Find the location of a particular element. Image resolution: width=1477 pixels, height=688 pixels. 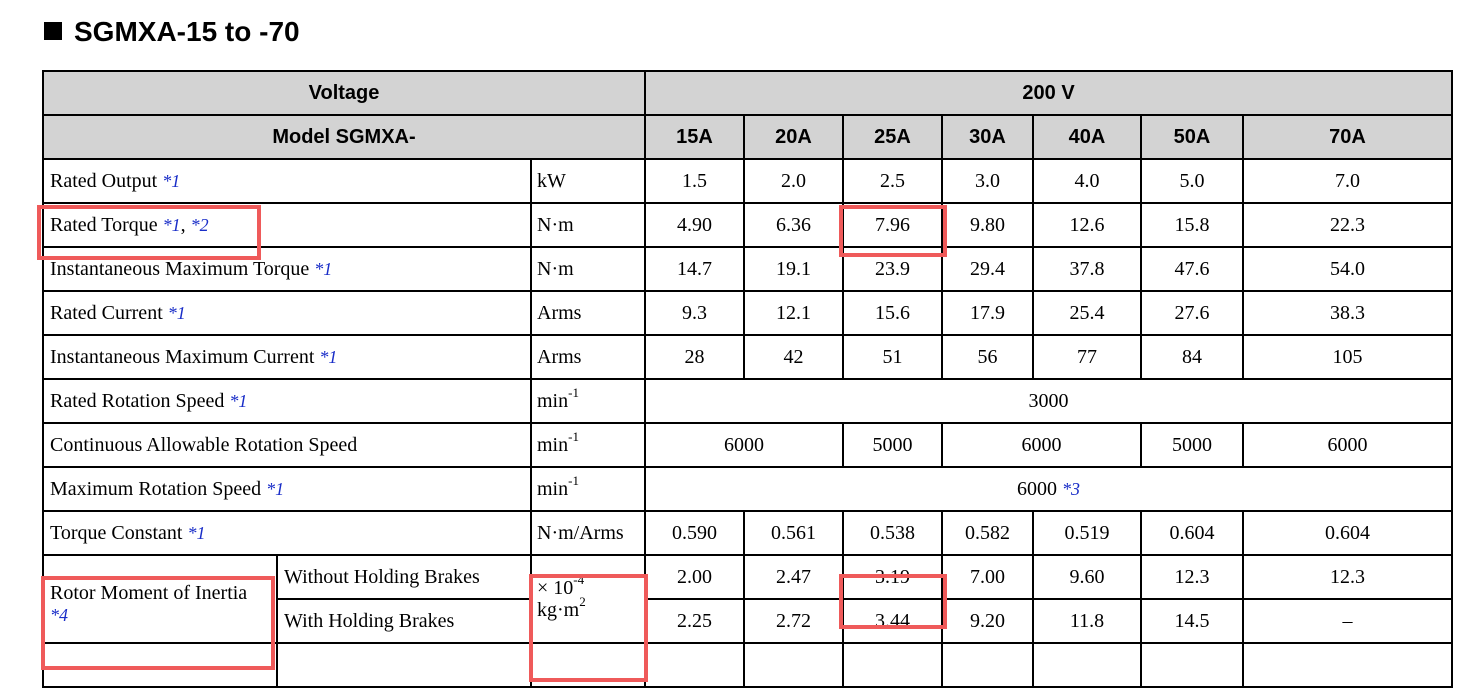

value-cell: 15.6 is located at coordinates (893, 313).